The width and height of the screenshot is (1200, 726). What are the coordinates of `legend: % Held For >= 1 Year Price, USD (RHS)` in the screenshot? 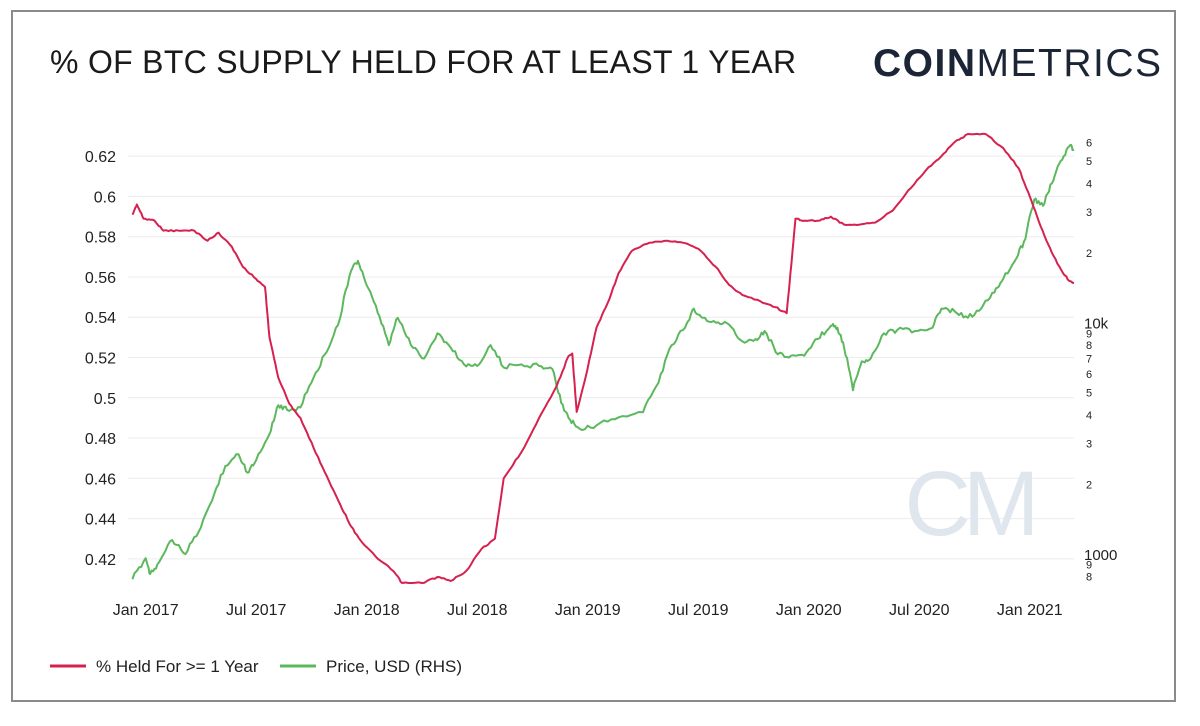 It's located at (256, 666).